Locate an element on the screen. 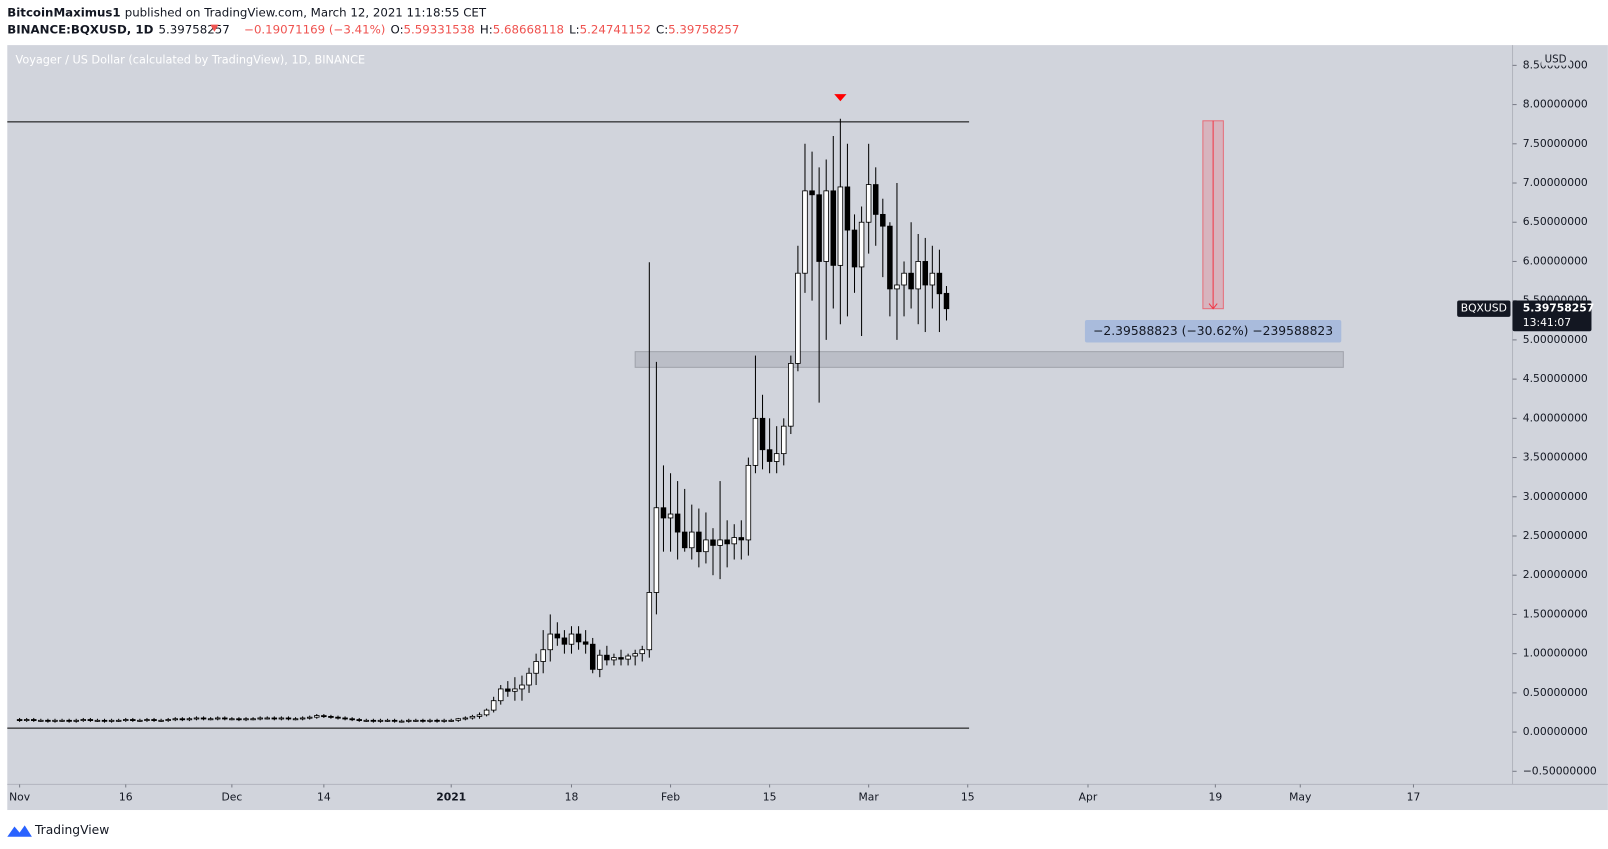 The width and height of the screenshot is (1608, 849). x-tick-label: Nov is located at coordinates (20, 797).